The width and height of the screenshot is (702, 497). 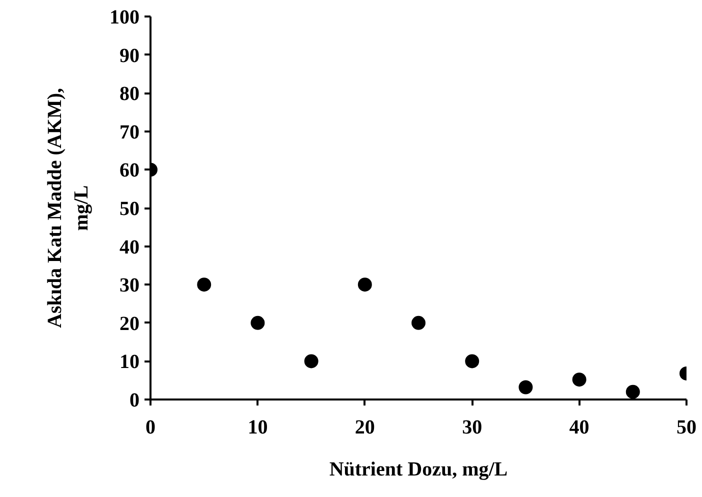 What do you see at coordinates (472, 427) in the screenshot?
I see `x-tick-label: 30` at bounding box center [472, 427].